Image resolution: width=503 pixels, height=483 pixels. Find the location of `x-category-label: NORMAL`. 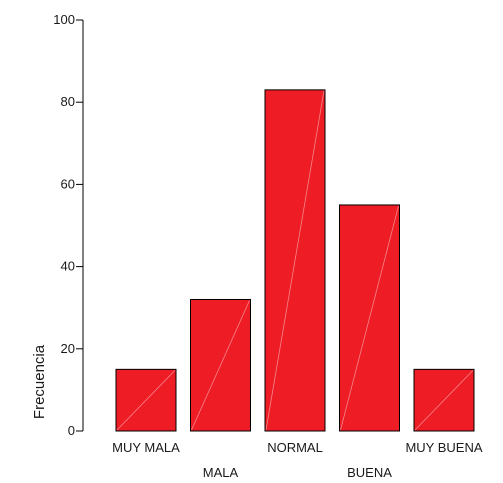

x-category-label: NORMAL is located at coordinates (295, 447).